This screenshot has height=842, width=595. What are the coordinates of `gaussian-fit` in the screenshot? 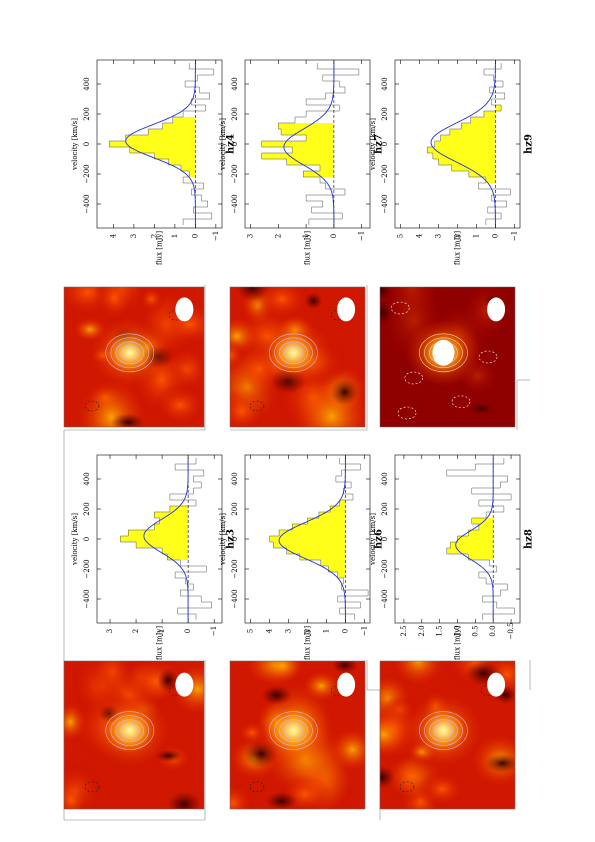 It's located at (312, 539).